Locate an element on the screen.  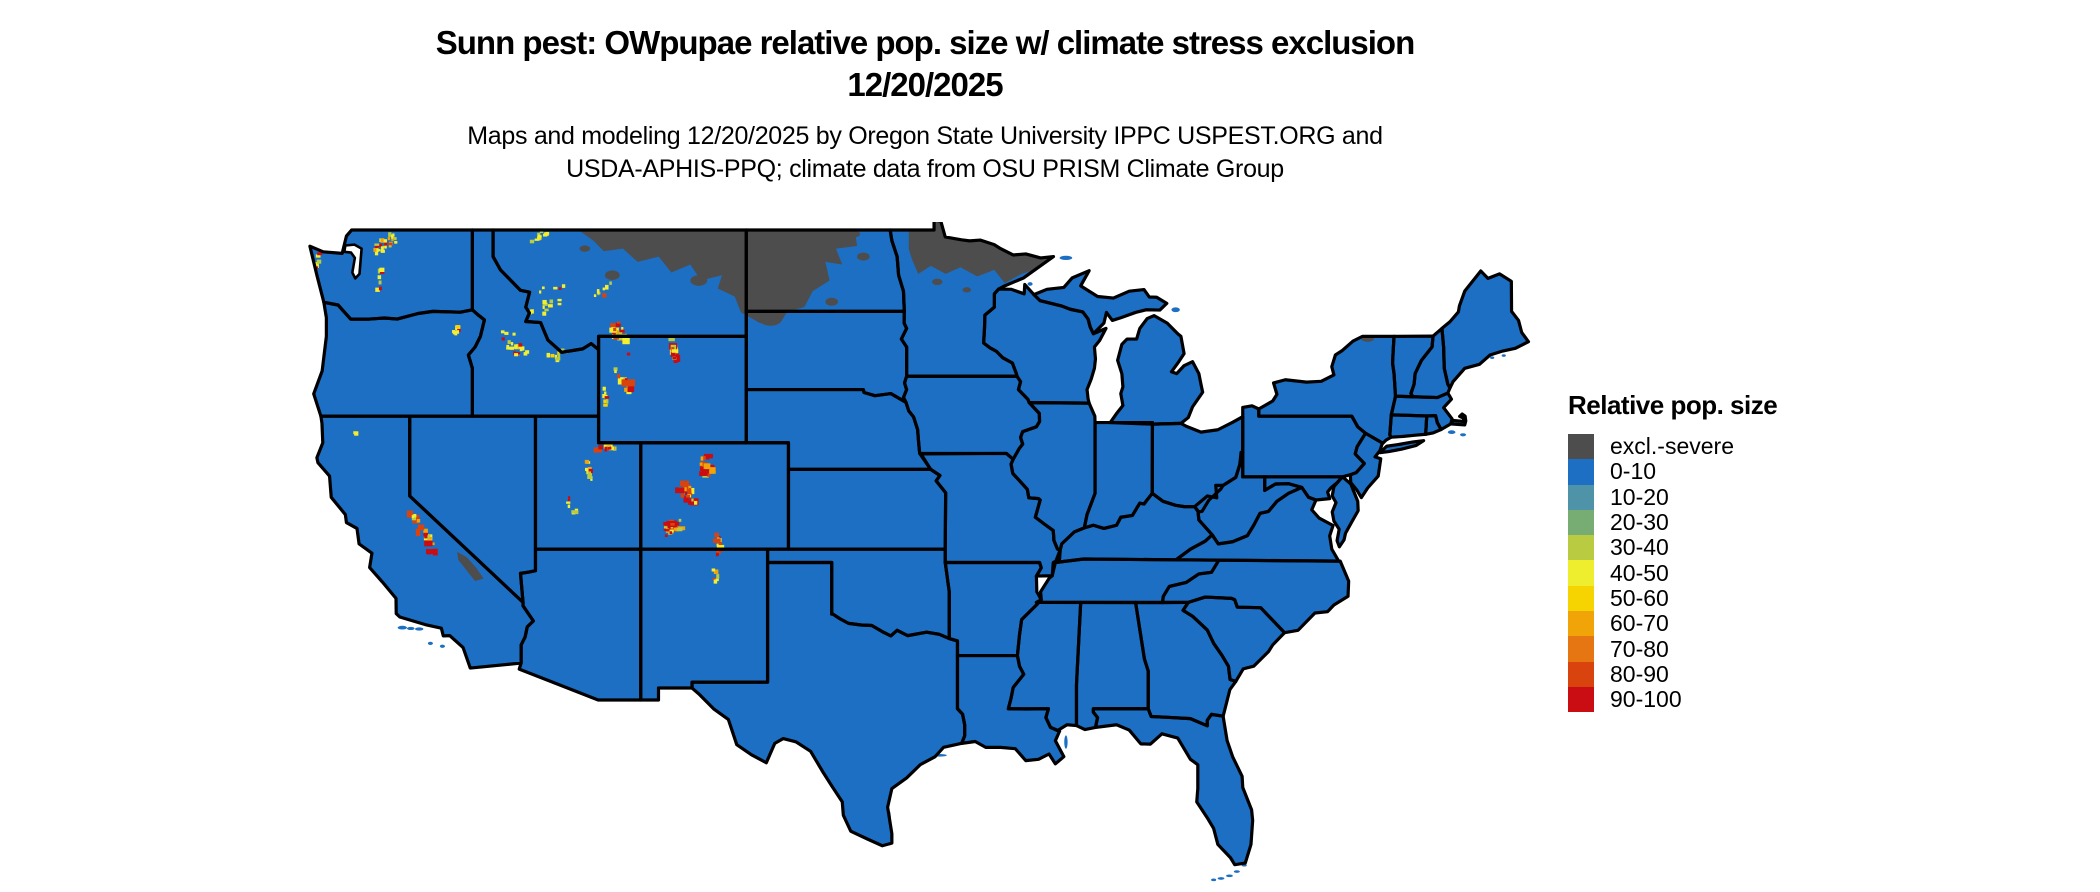
state-ks is located at coordinates (867, 509).